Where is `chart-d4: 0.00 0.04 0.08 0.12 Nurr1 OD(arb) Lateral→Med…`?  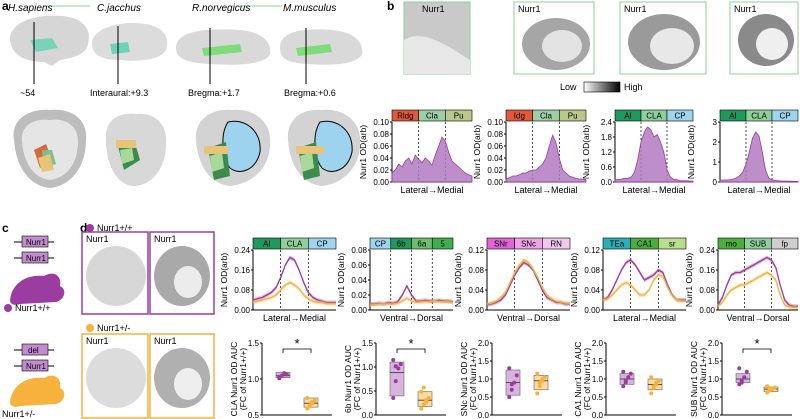
chart-d4: 0.00 0.04 0.08 0.12 Nurr1 OD(arb) Lateral→Med… is located at coordinates (628, 280).